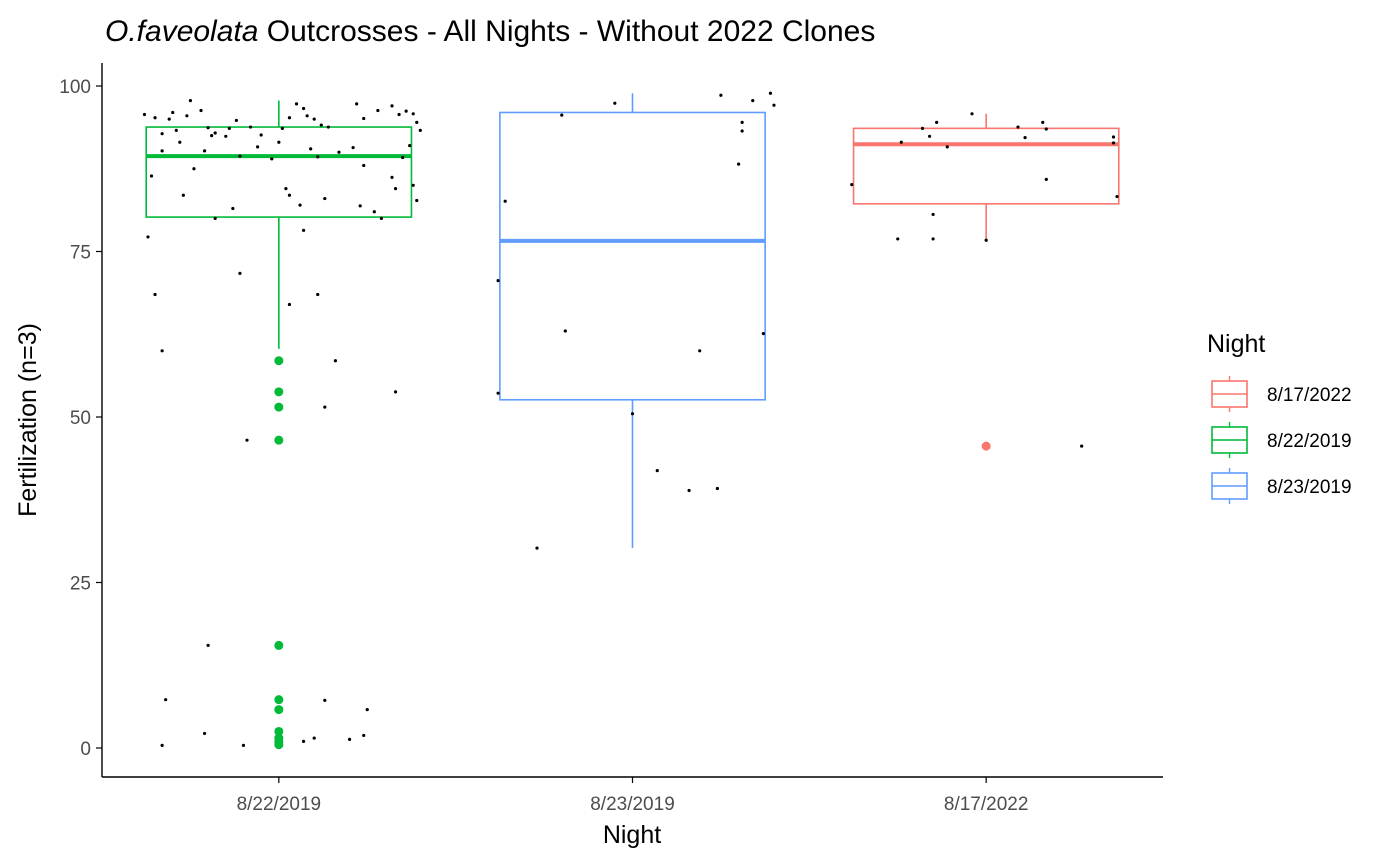  Describe the element at coordinates (279, 804) in the screenshot. I see `x-tick-label: 8/22/2019` at that location.